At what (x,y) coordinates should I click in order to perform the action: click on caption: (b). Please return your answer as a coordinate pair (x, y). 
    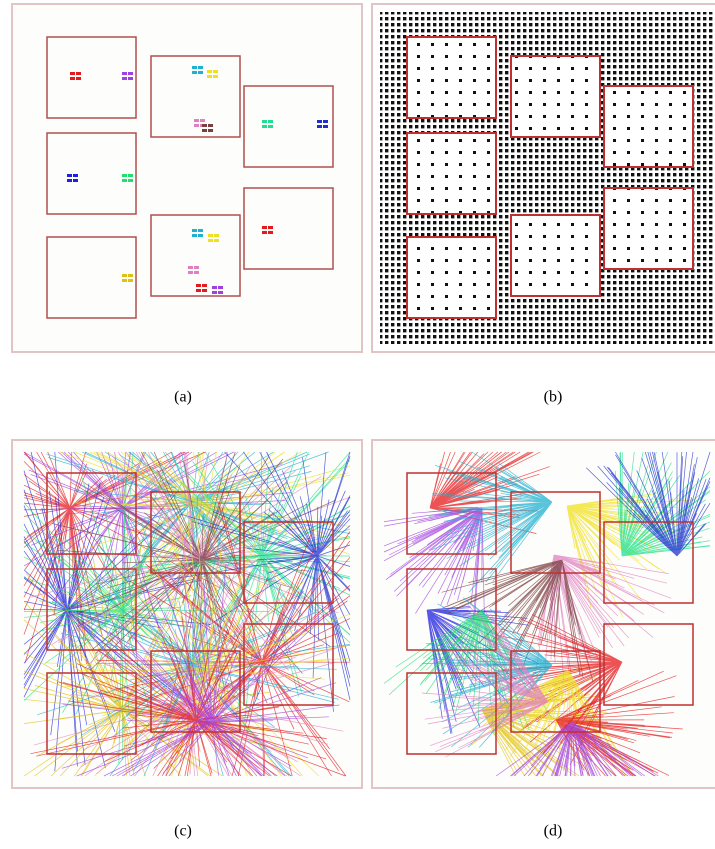
    Looking at the image, I should click on (553, 397).